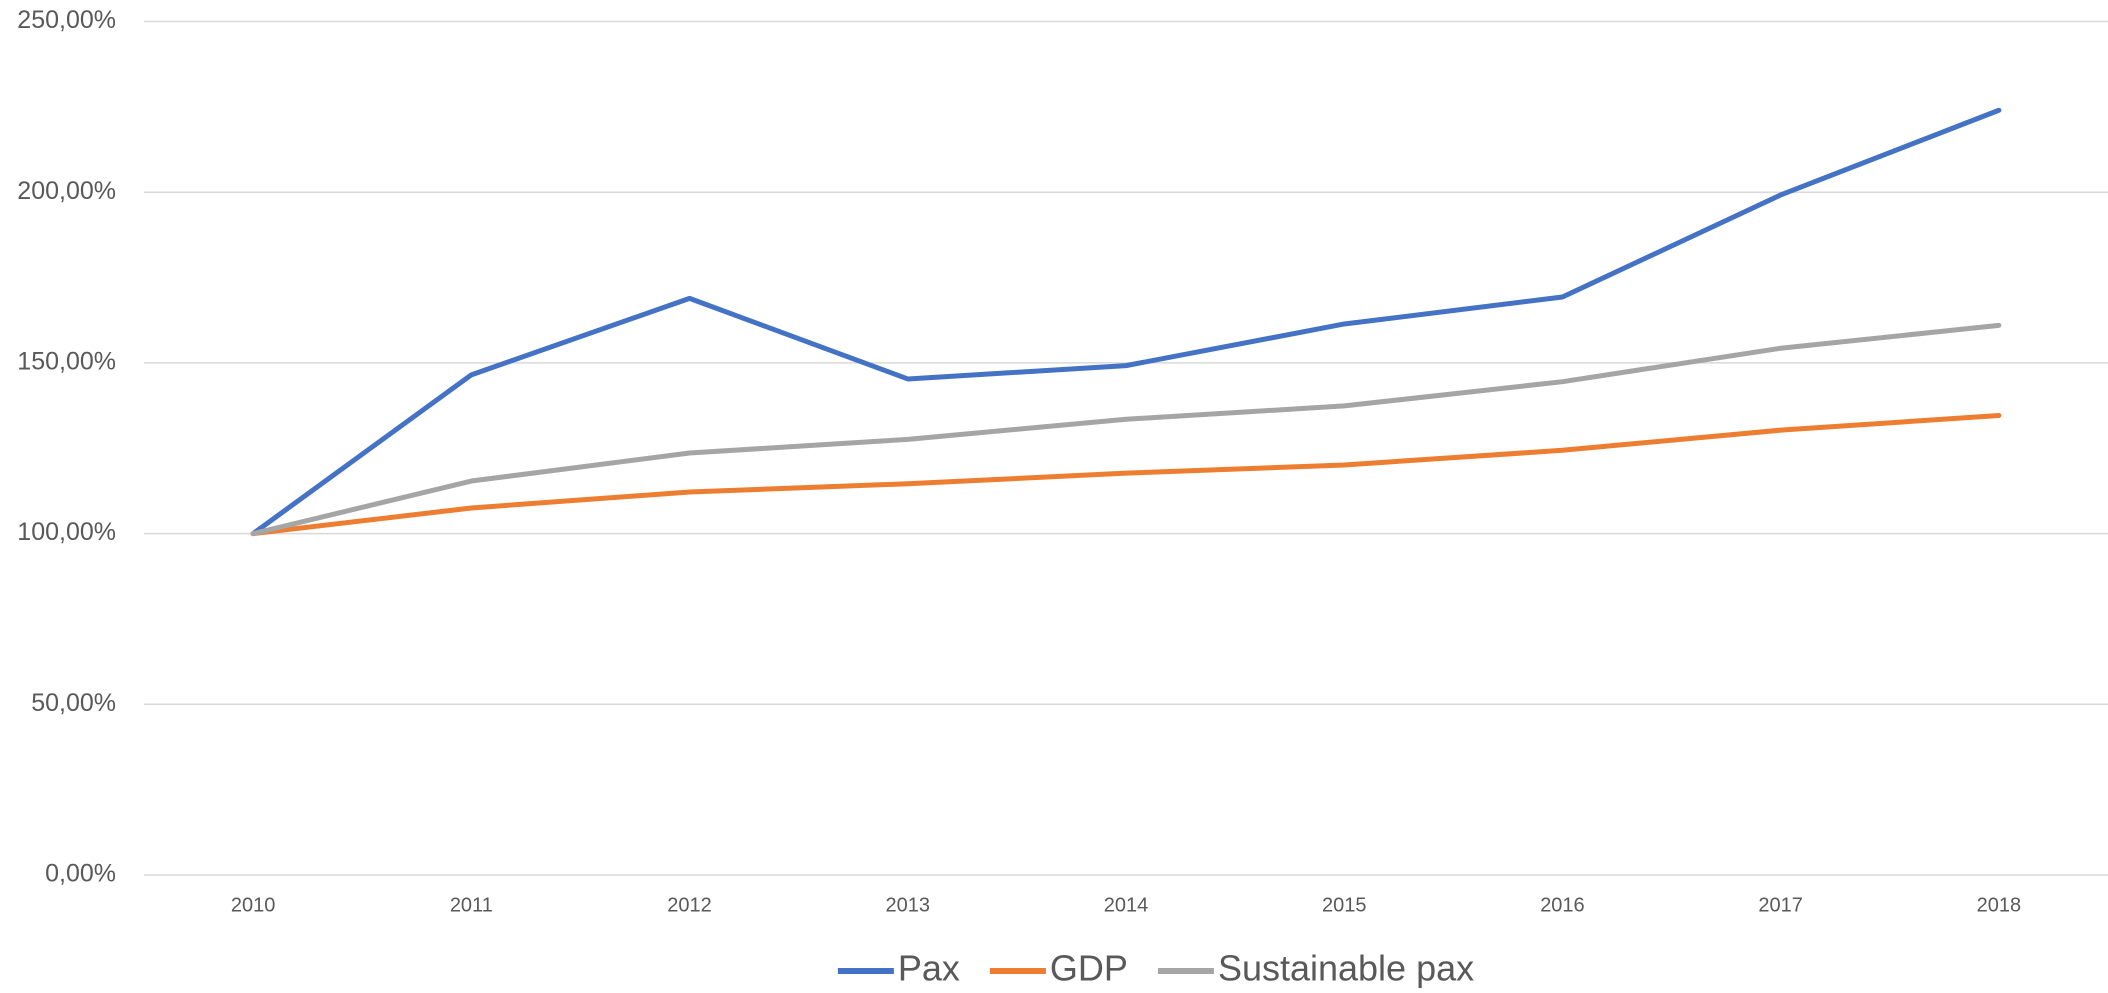 The height and width of the screenshot is (993, 2108). I want to click on x-tick-label: 2014, so click(1126, 905).